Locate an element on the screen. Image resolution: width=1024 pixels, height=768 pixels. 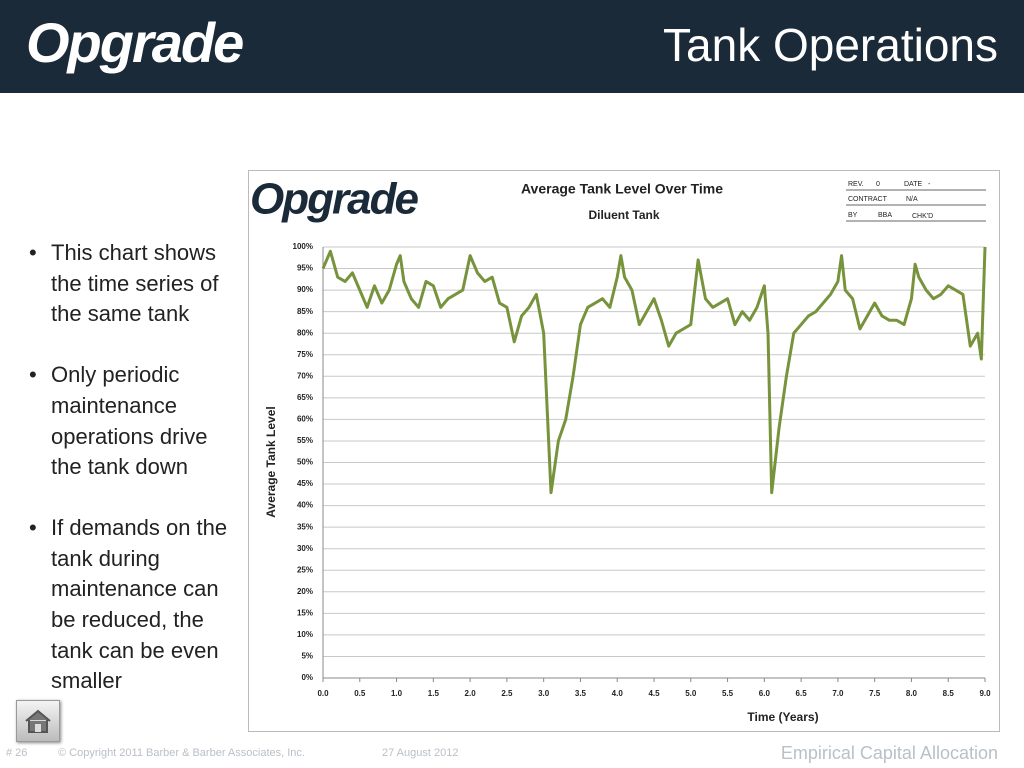
x-tick-label: 6.5 is located at coordinates (802, 693).